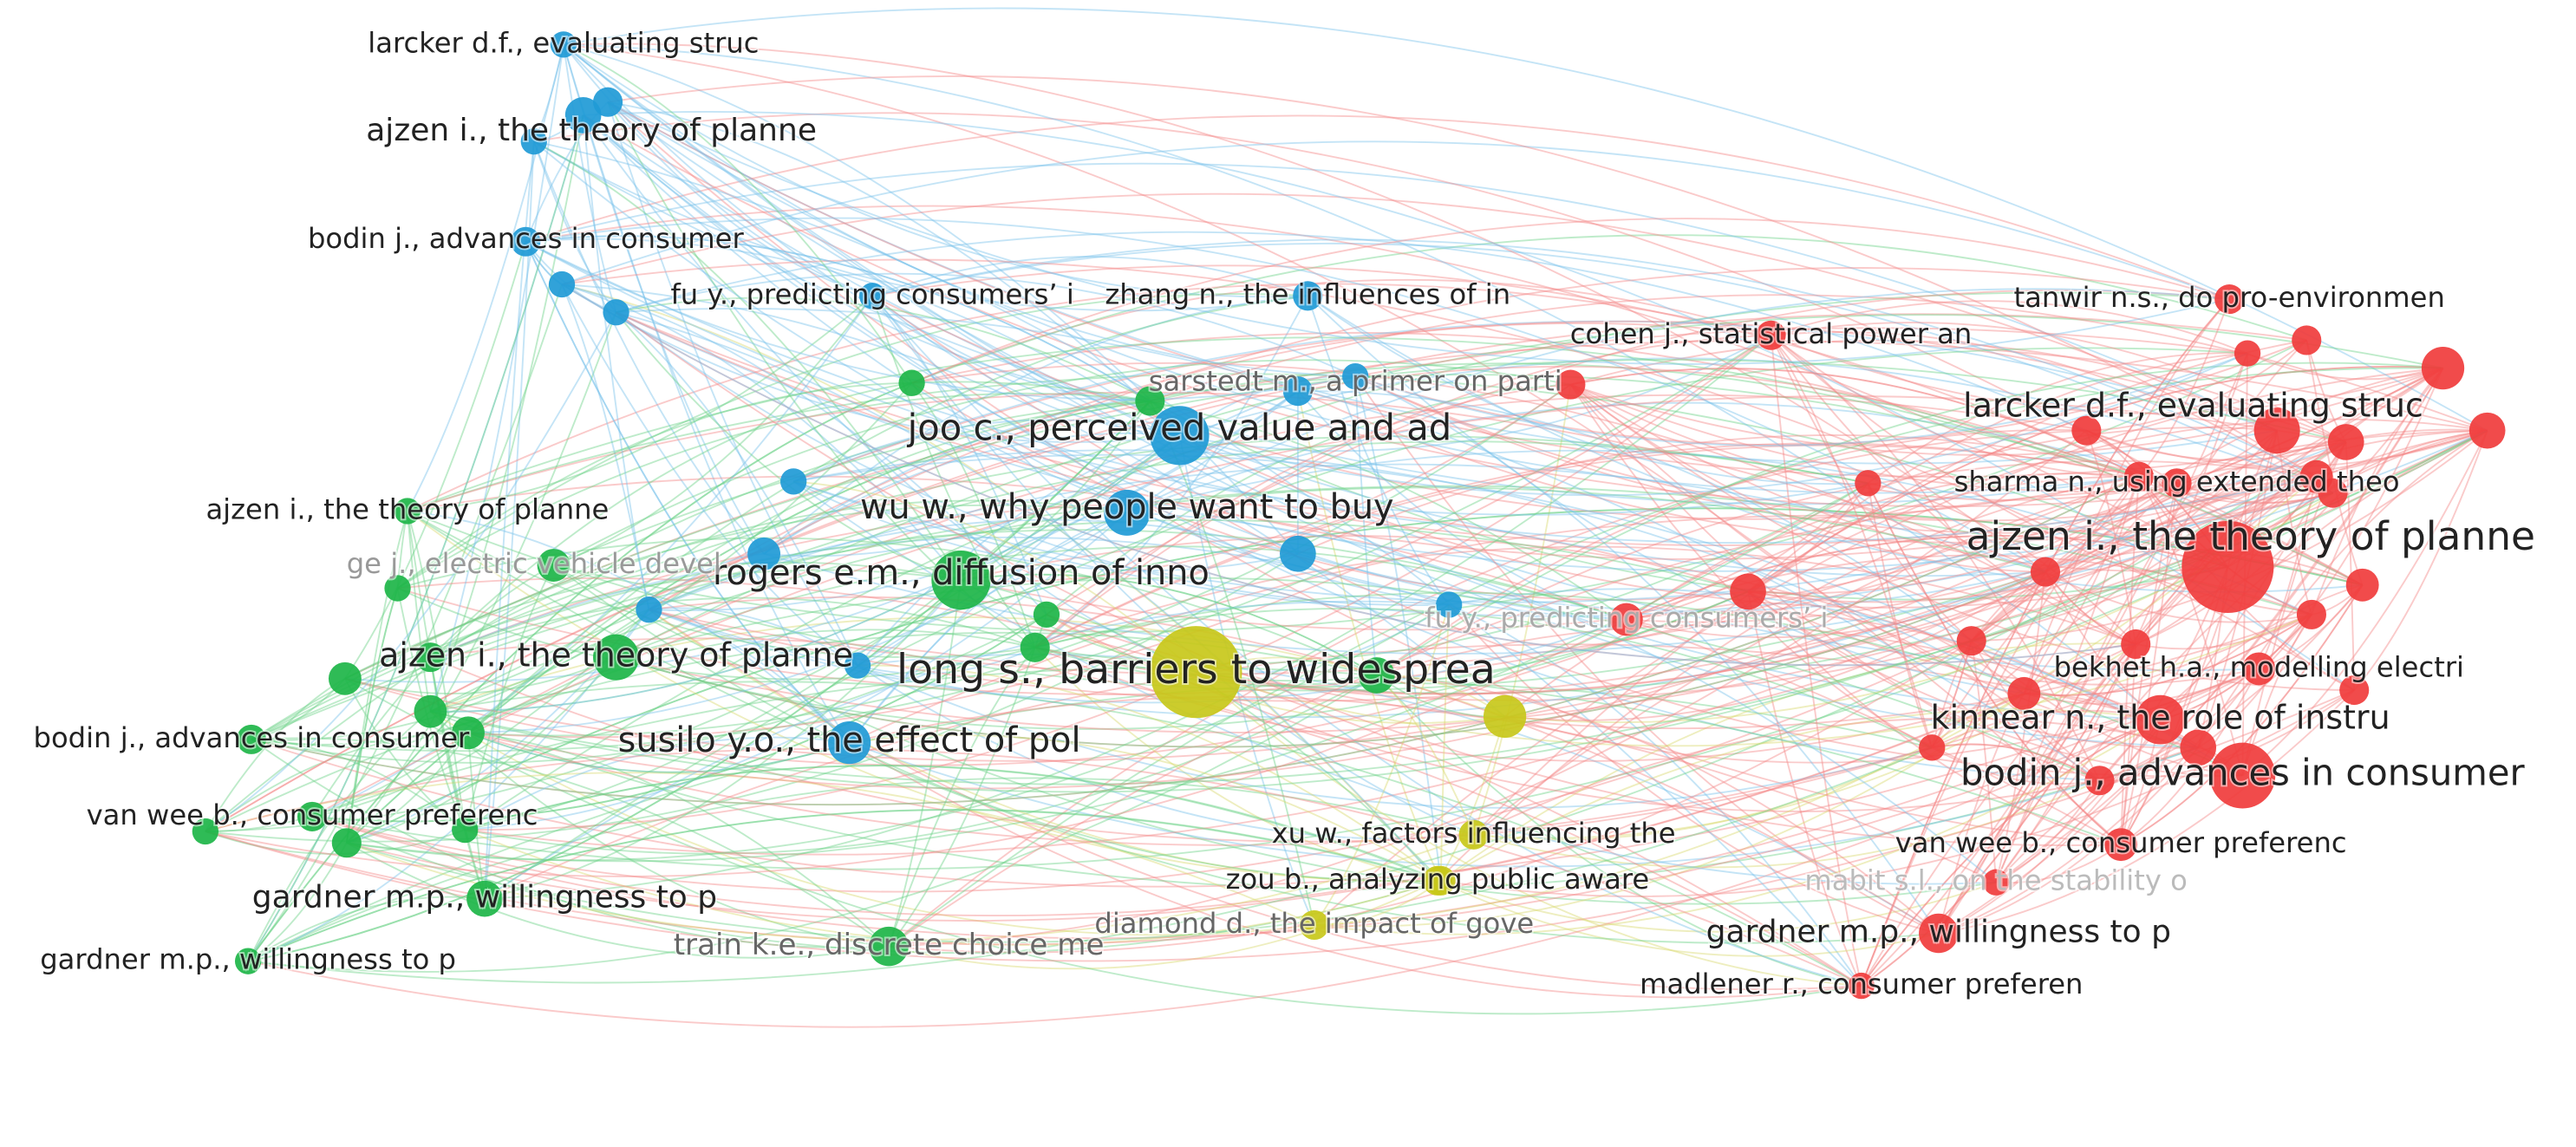 Image resolution: width=2576 pixels, height=1147 pixels. What do you see at coordinates (2259, 666) in the screenshot?
I see `node-label: bekhet h.a., modelling electri` at bounding box center [2259, 666].